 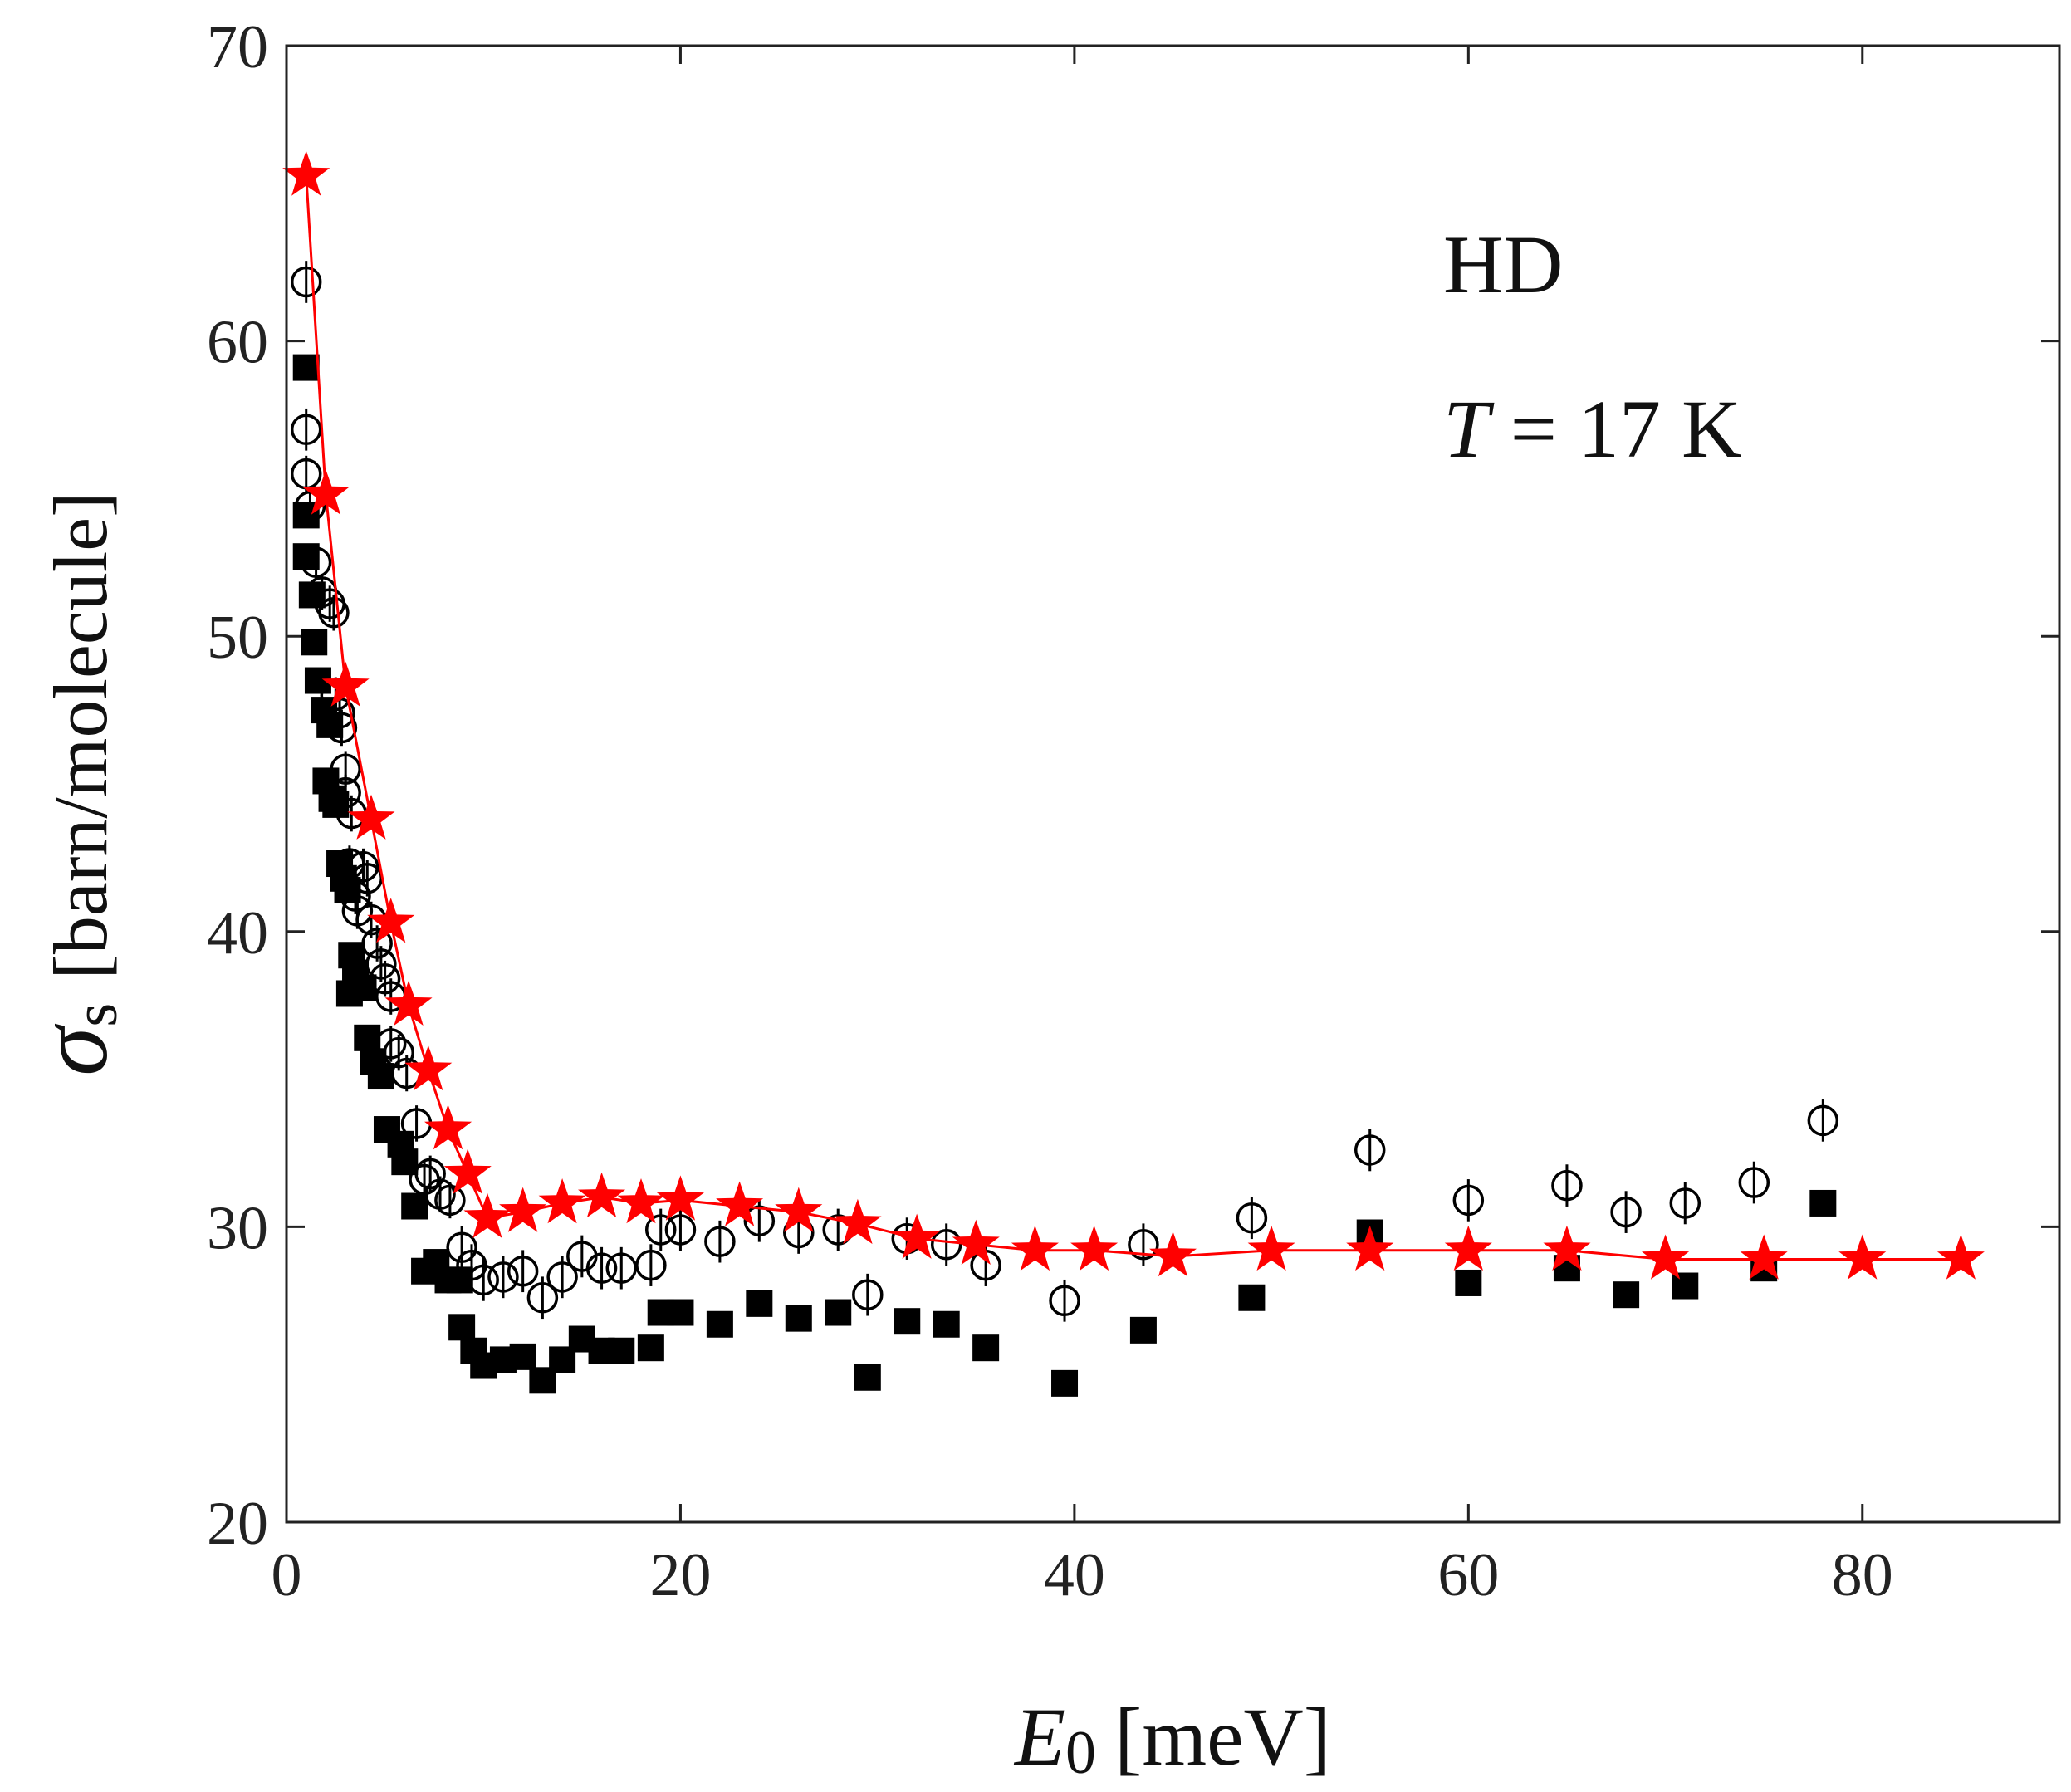 I want to click on annotation-temperature-value: = 17 K, so click(x=1616, y=429).